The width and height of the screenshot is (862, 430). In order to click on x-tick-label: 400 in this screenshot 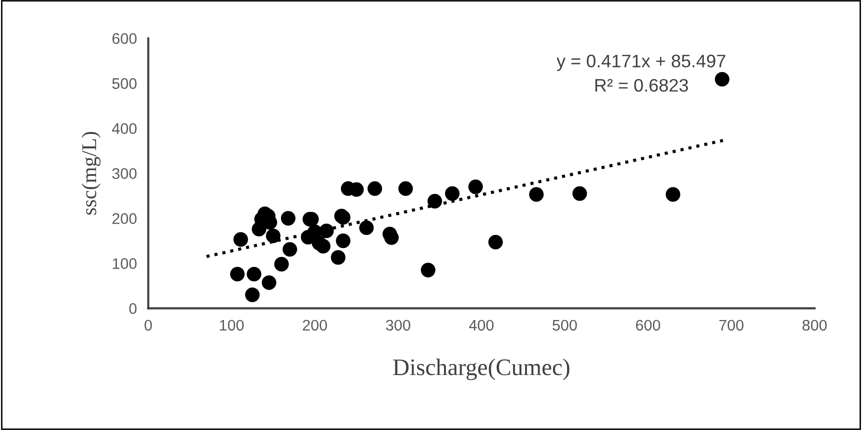, I will do `click(481, 325)`.